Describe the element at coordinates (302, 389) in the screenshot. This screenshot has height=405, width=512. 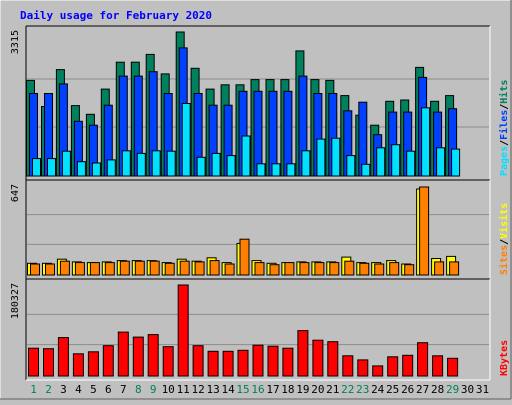
I see `x-label-day-19: 19` at that location.